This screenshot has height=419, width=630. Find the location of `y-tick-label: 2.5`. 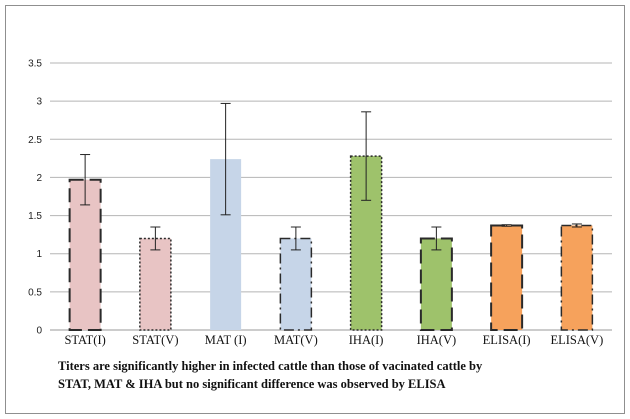

y-tick-label: 2.5 is located at coordinates (35, 140).